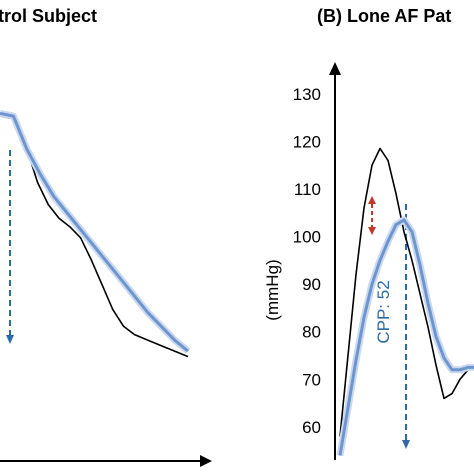  What do you see at coordinates (307, 189) in the screenshot?
I see `panel-b-y-tick-110: 110` at bounding box center [307, 189].